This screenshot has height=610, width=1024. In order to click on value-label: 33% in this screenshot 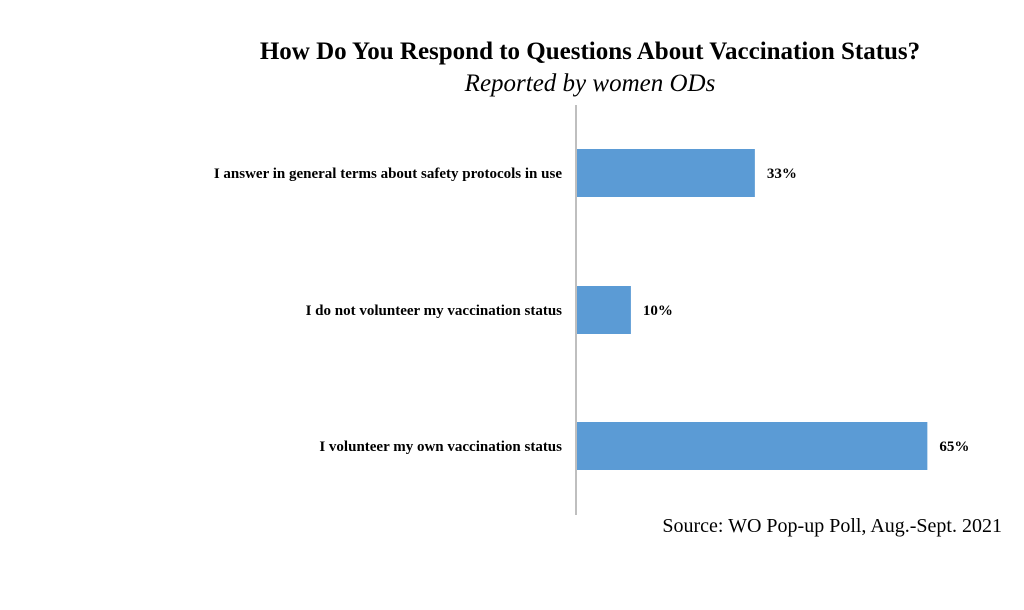, I will do `click(782, 174)`.